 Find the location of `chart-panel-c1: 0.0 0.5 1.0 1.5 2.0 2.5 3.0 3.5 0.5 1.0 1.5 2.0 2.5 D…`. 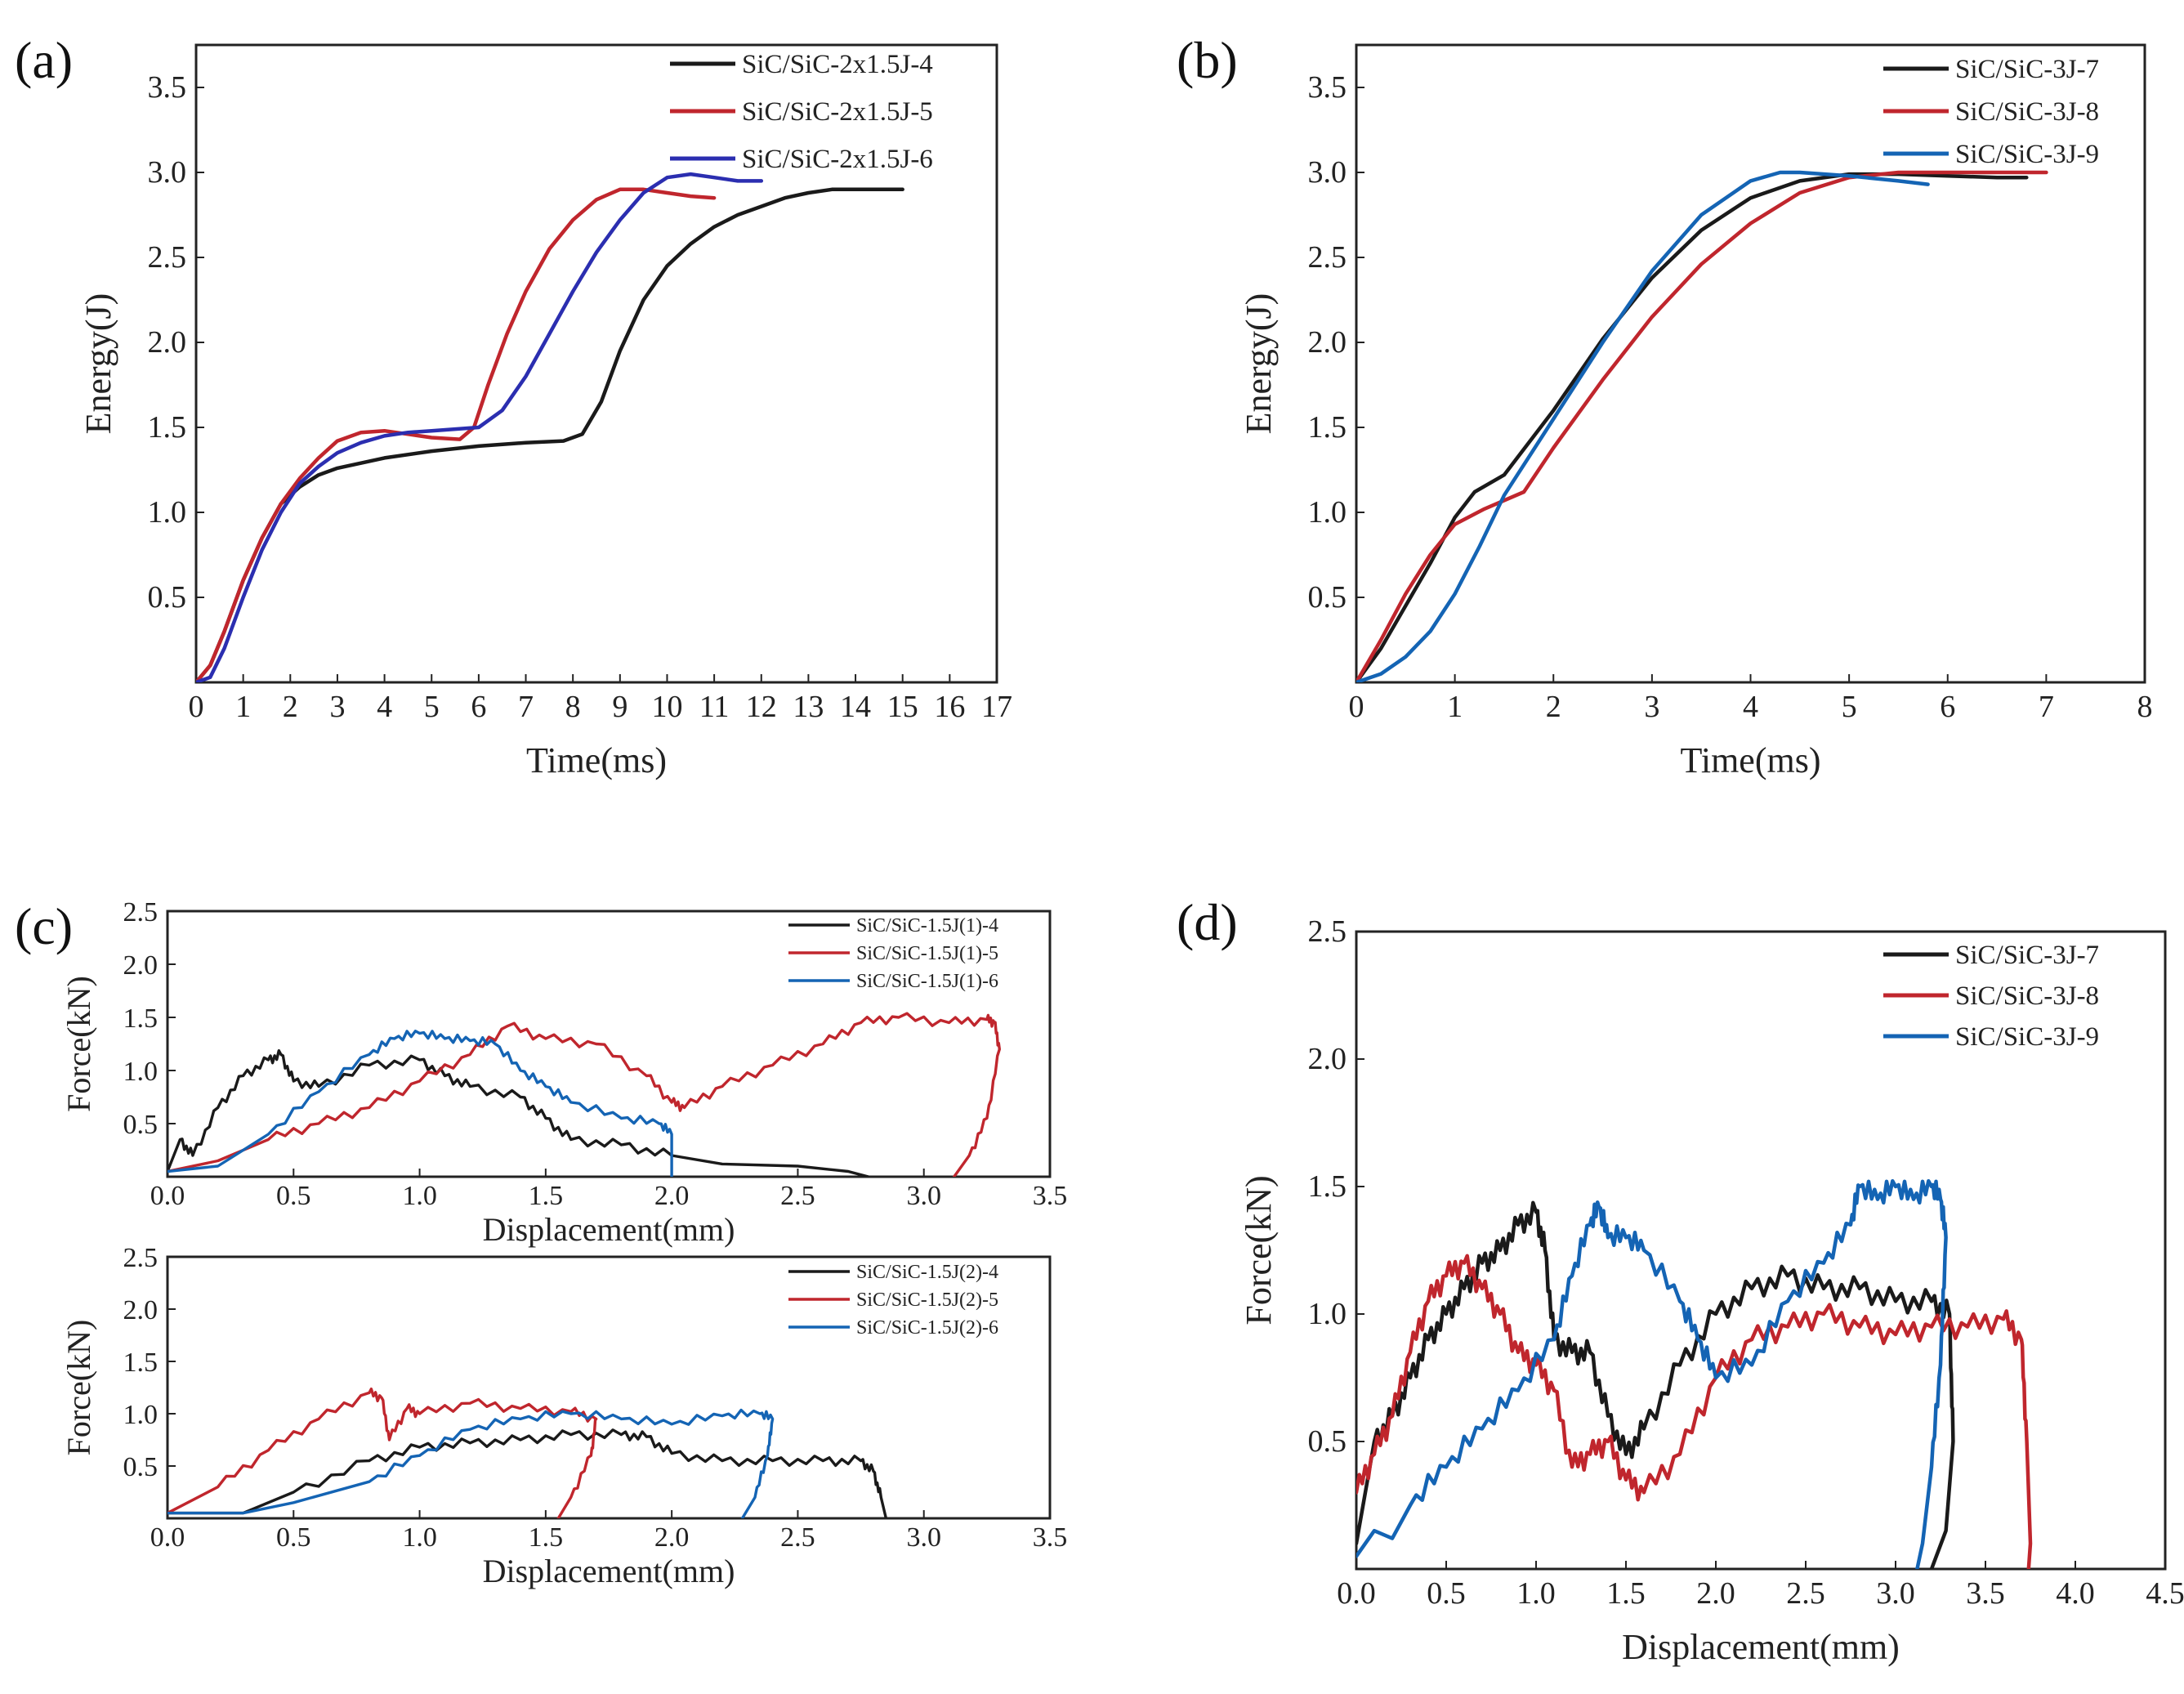

chart-panel-c1: 0.0 0.5 1.0 1.5 2.0 2.5 3.0 3.5 0.5 1.0 1.5 2.0 2.5 D… is located at coordinates (541, 1072).